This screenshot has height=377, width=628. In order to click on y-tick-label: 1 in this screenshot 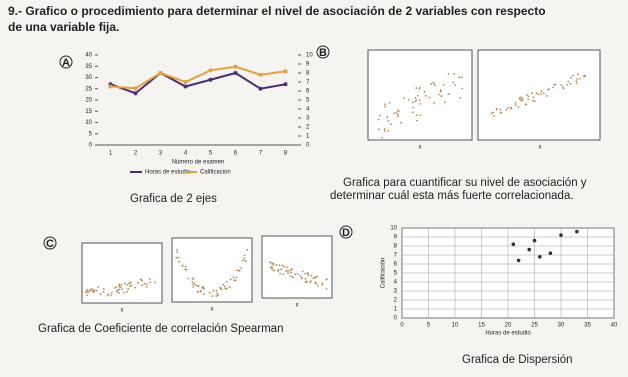, I will do `click(396, 310)`.